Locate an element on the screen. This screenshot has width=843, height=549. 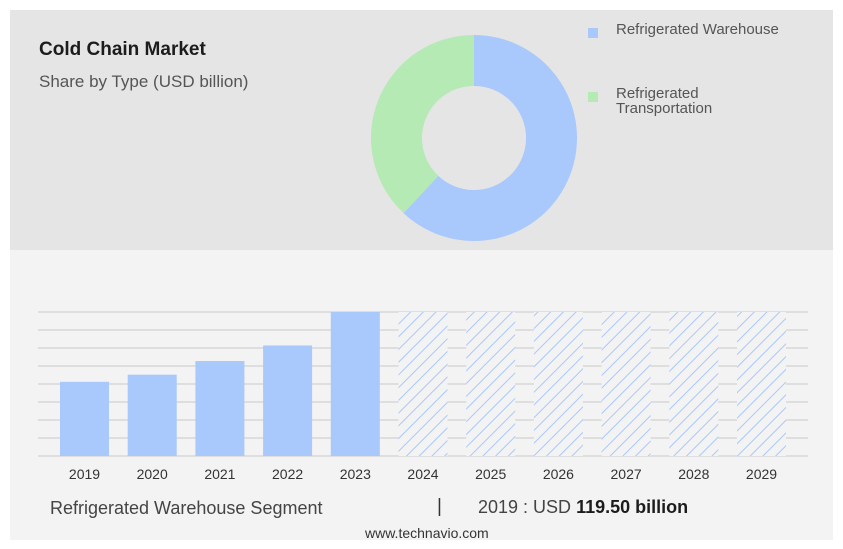
source-link: www.technavio.com is located at coordinates (427, 533).